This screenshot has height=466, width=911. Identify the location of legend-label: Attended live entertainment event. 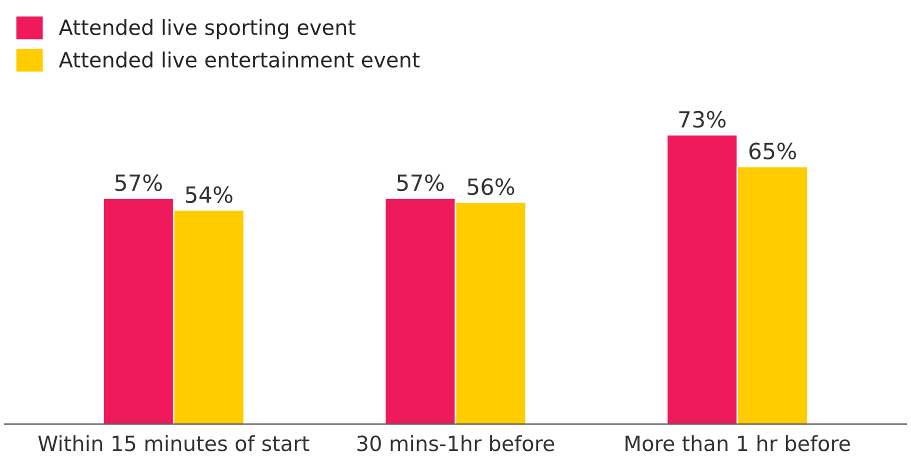
(239, 59).